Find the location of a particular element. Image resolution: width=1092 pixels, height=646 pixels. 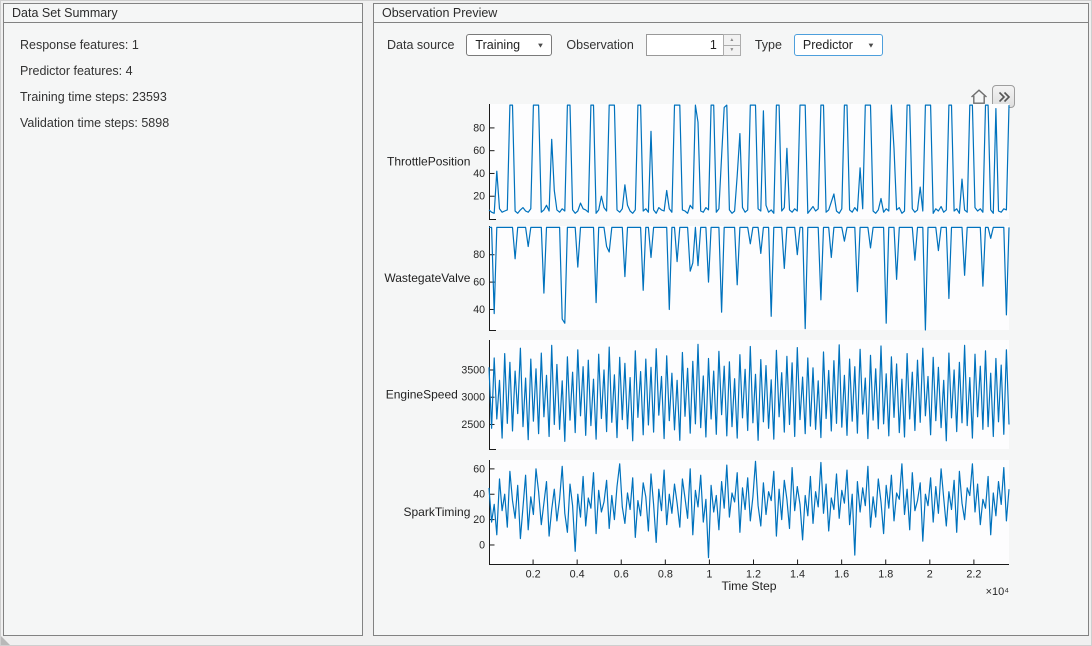

svg-text: 0.6 is located at coordinates (621, 575).